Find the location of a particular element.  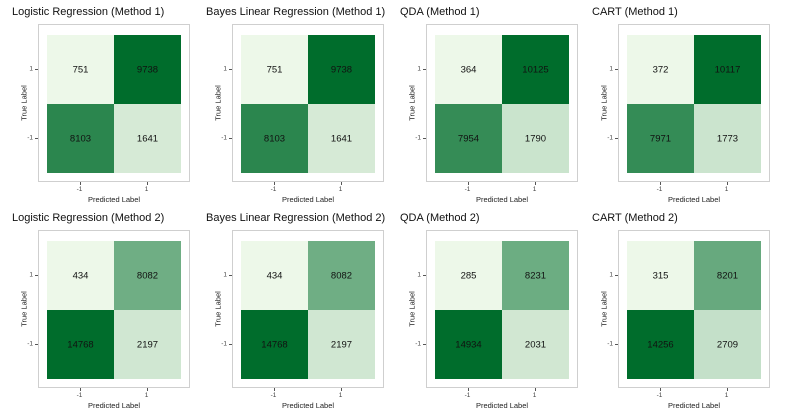

panel-title: CART (Method 1) is located at coordinates (635, 12).